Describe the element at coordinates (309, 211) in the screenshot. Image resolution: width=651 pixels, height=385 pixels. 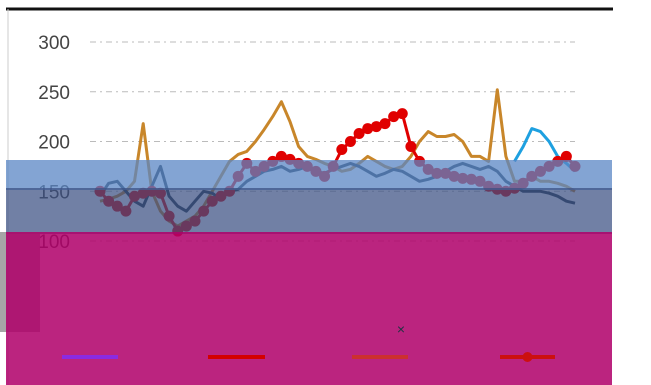
I see `overlay-band-navy` at that location.